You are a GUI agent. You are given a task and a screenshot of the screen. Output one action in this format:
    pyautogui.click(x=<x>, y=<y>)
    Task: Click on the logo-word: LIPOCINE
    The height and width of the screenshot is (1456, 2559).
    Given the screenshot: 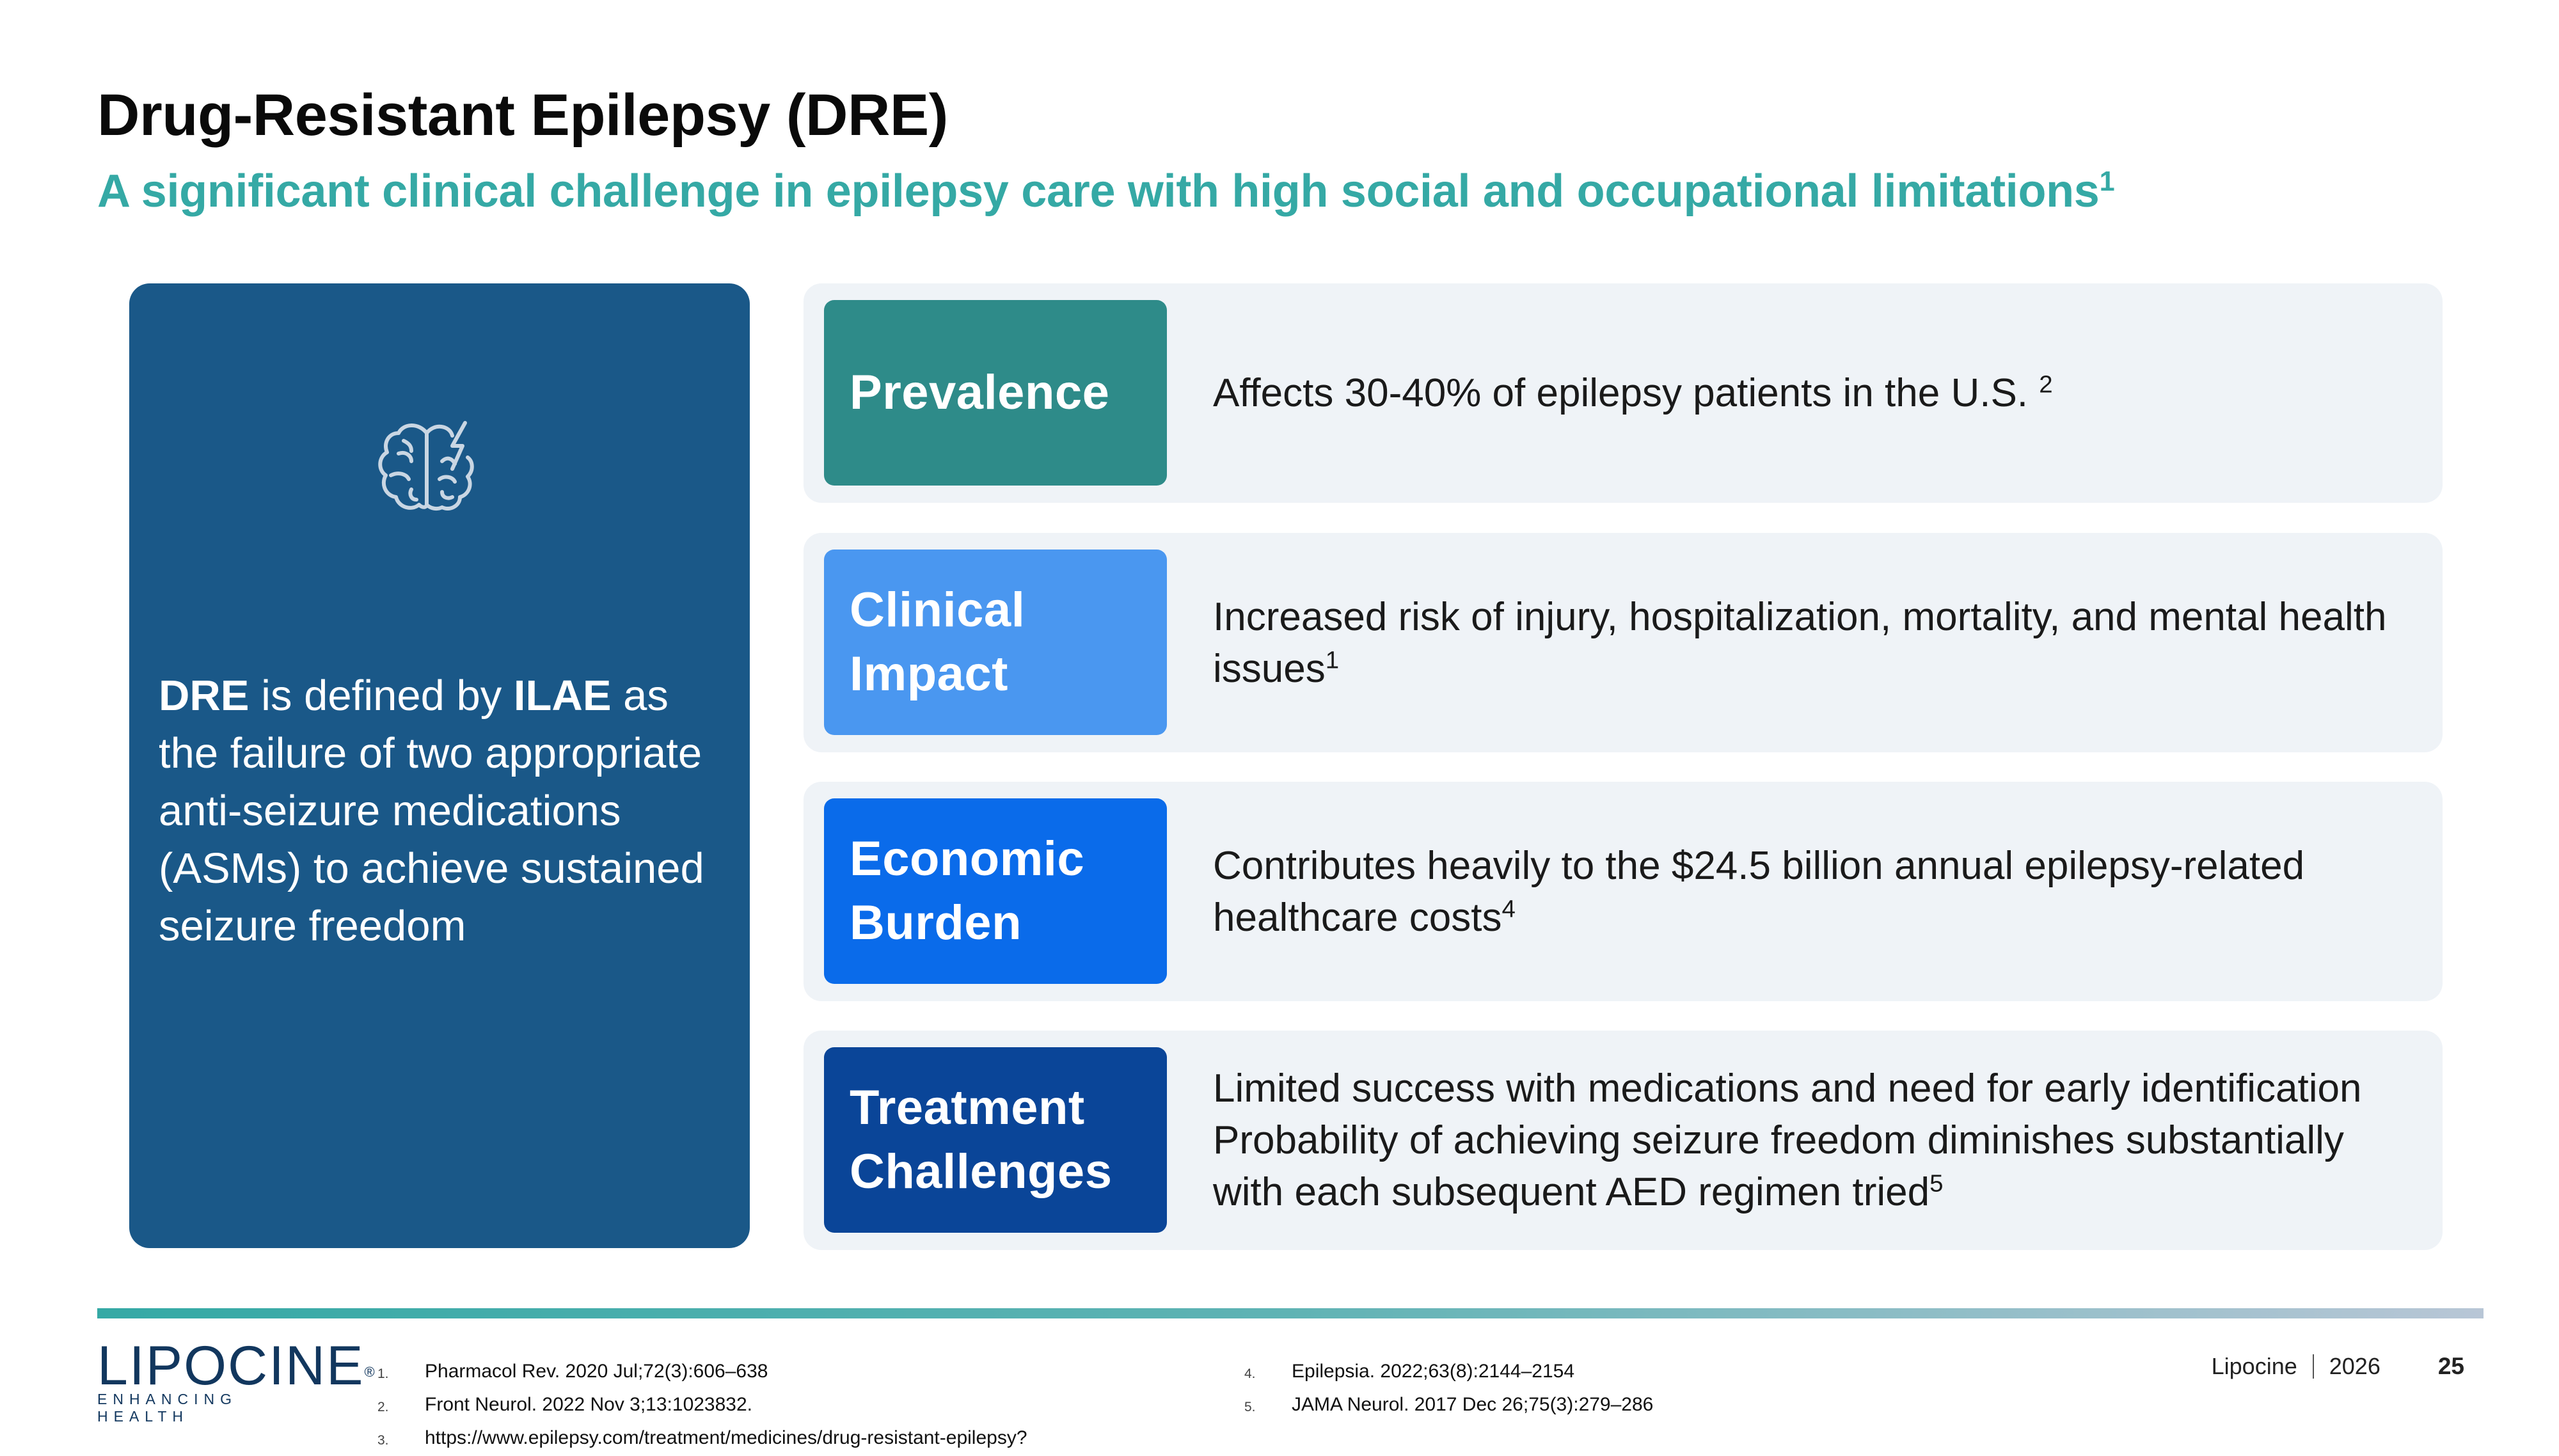 What is the action you would take?
    pyautogui.click(x=231, y=1366)
    